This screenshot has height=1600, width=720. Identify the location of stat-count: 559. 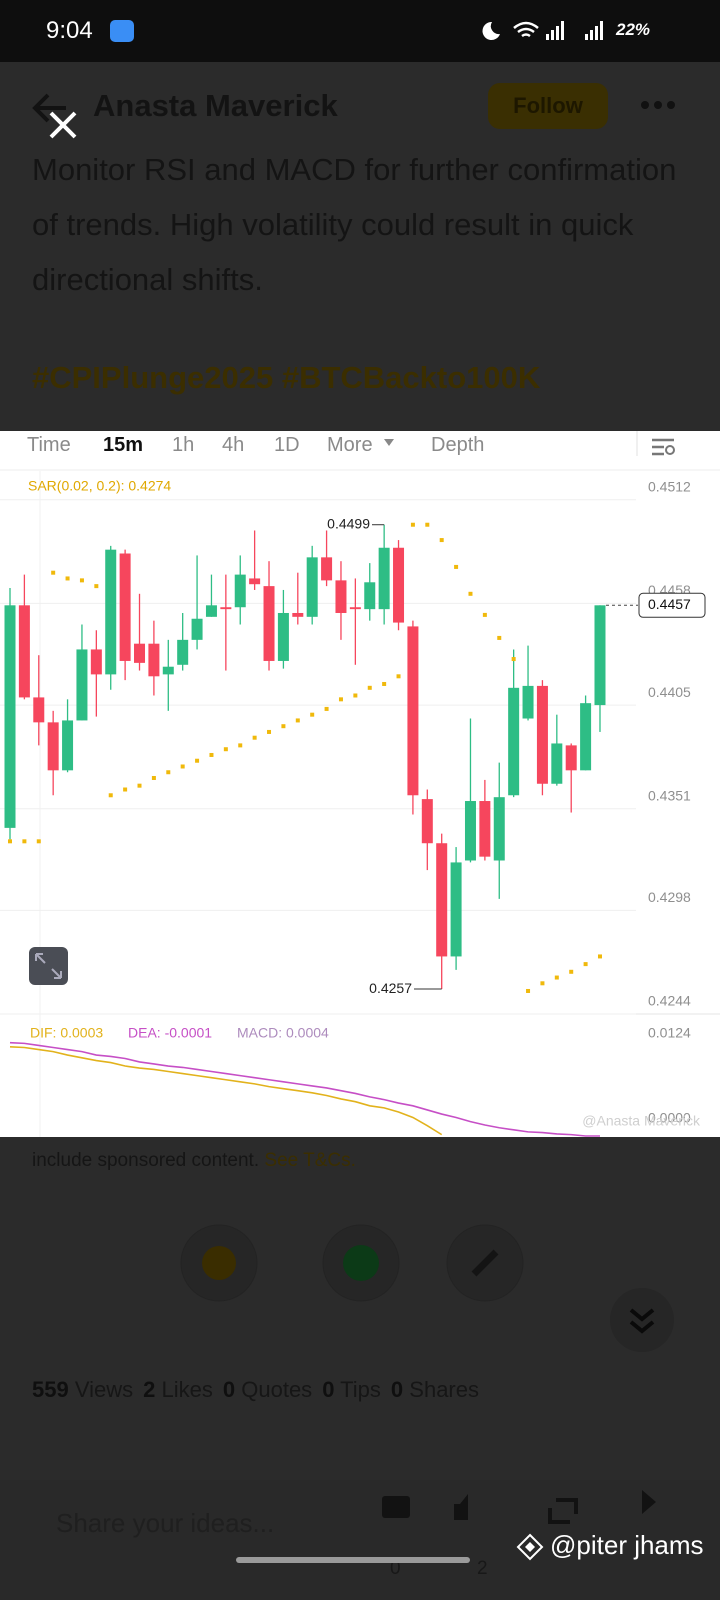
(50, 1389).